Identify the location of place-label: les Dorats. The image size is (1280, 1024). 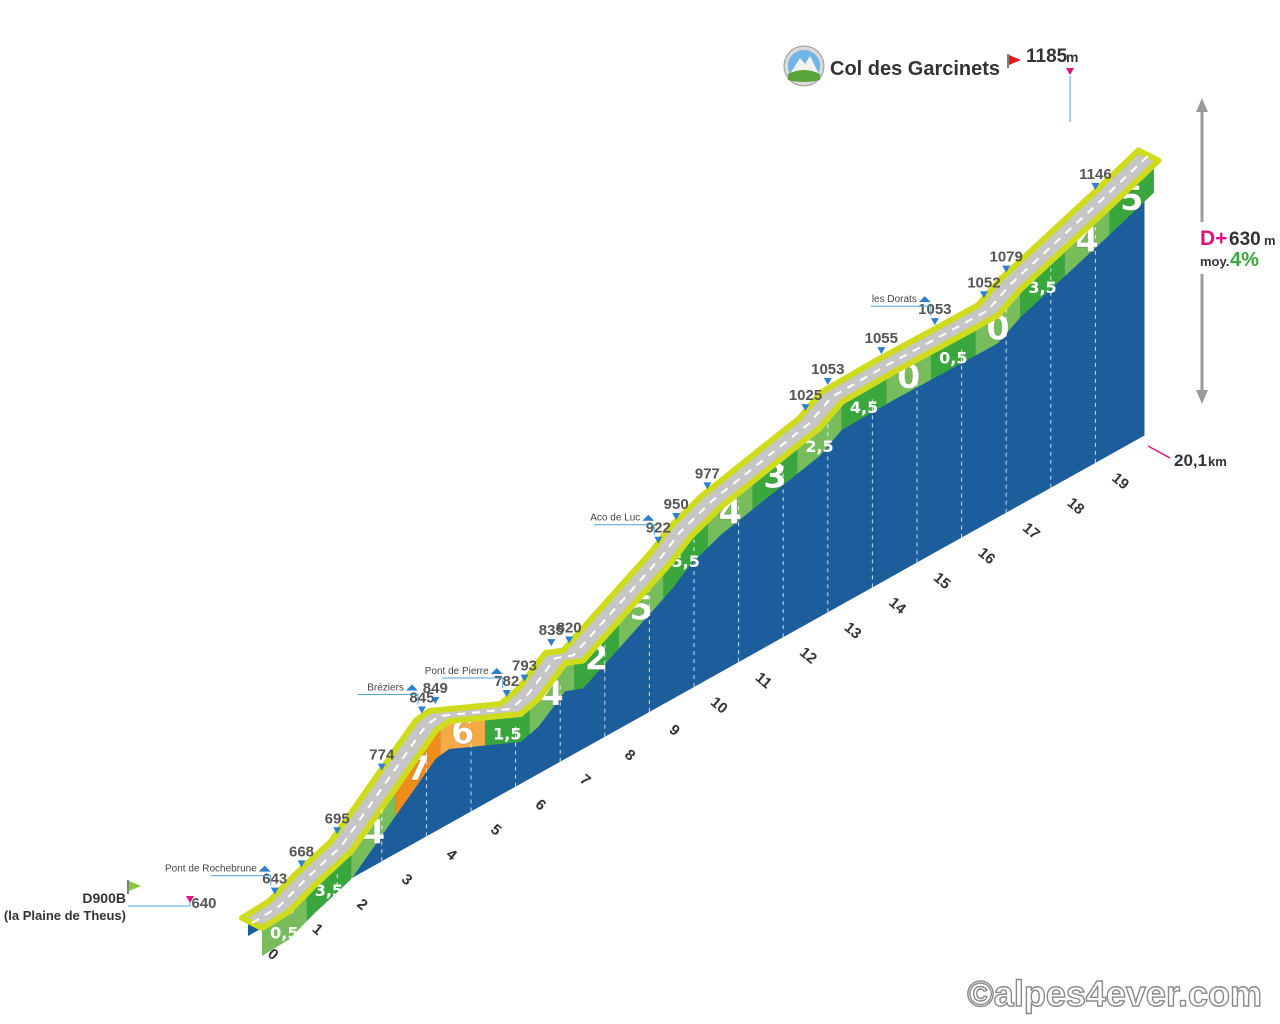
(894, 299).